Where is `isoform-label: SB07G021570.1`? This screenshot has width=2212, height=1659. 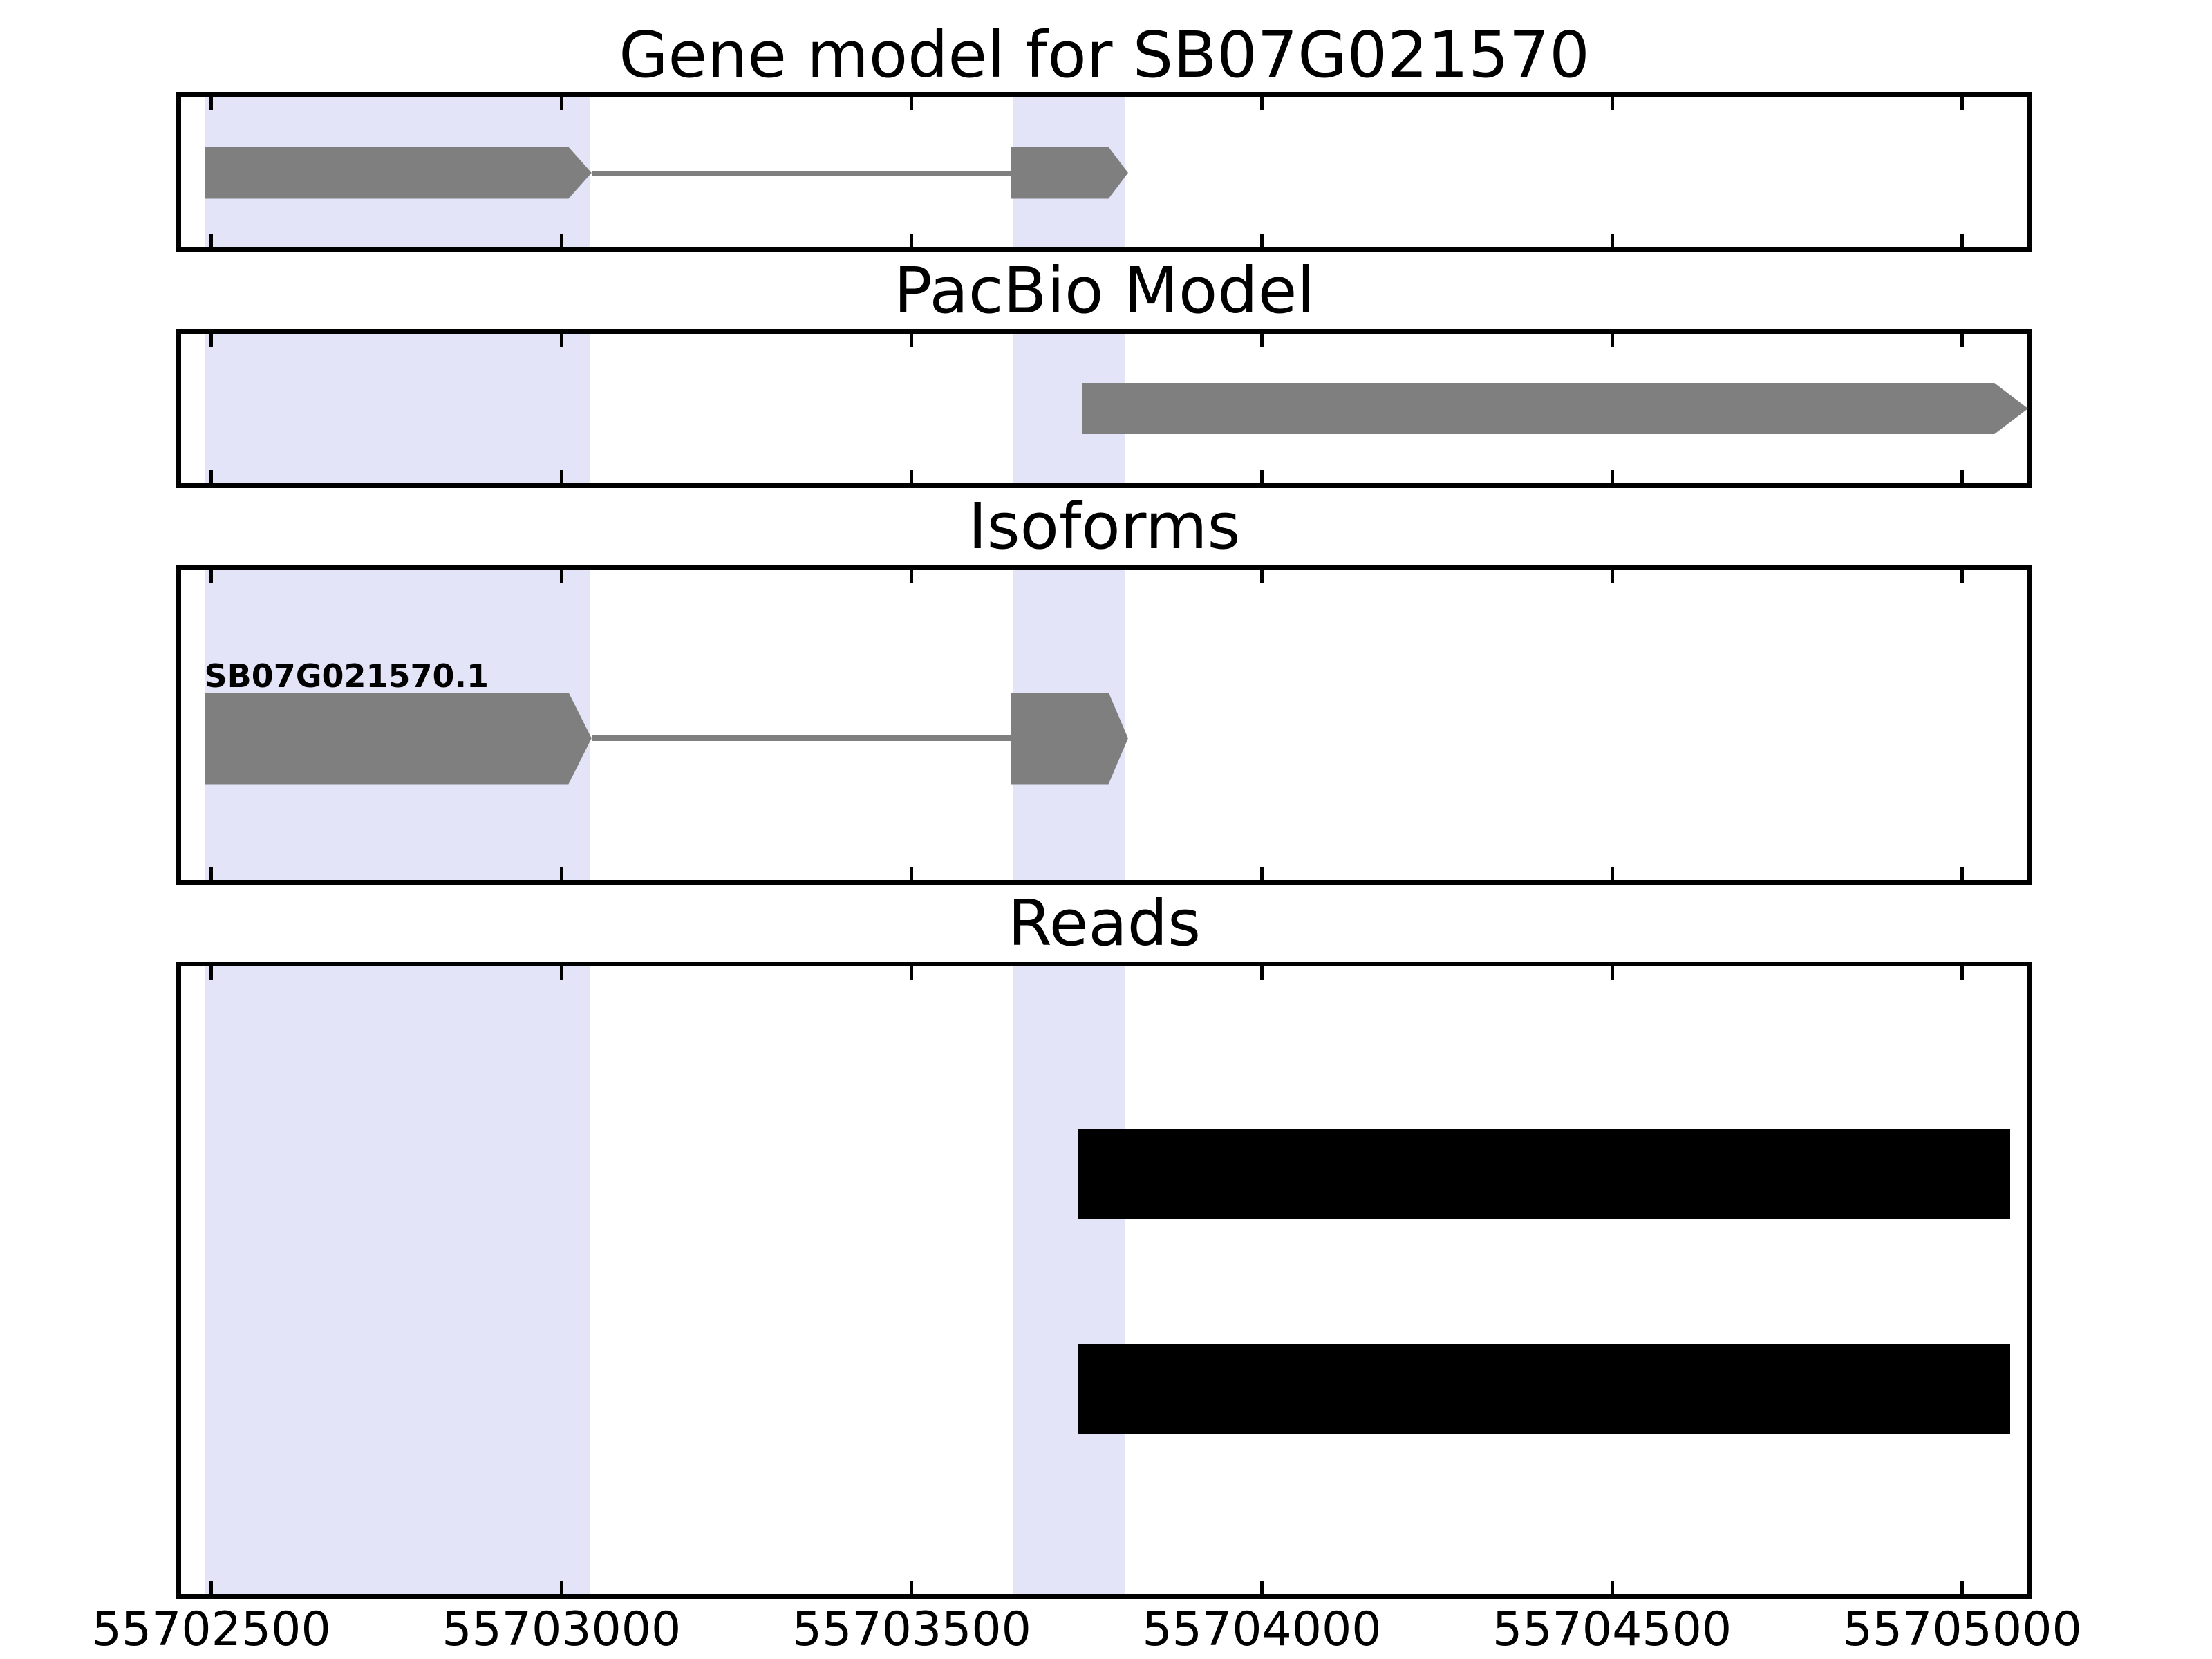 isoform-label: SB07G021570.1 is located at coordinates (347, 676).